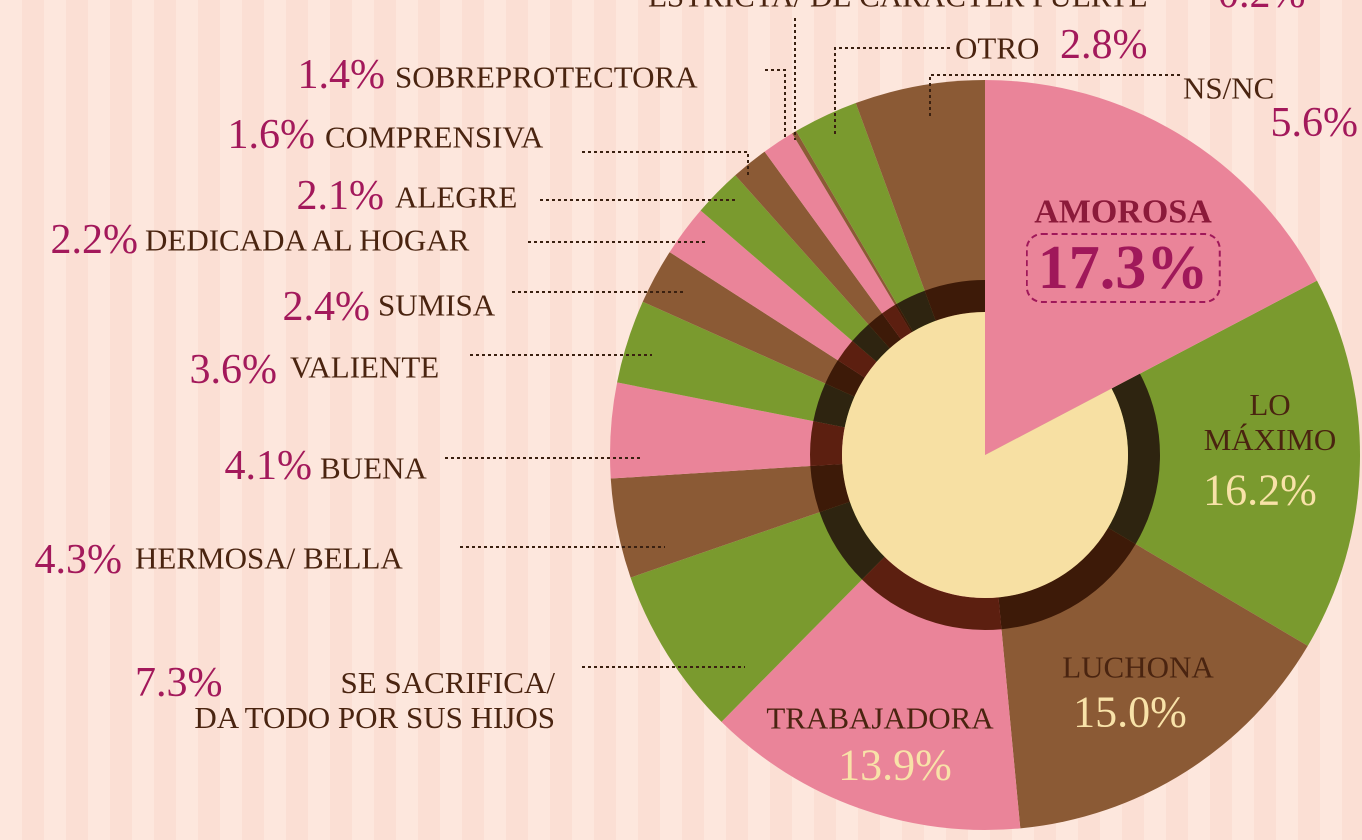 This screenshot has width=1362, height=840. Describe the element at coordinates (1314, 123) in the screenshot. I see `value-label: 5.6%` at that location.